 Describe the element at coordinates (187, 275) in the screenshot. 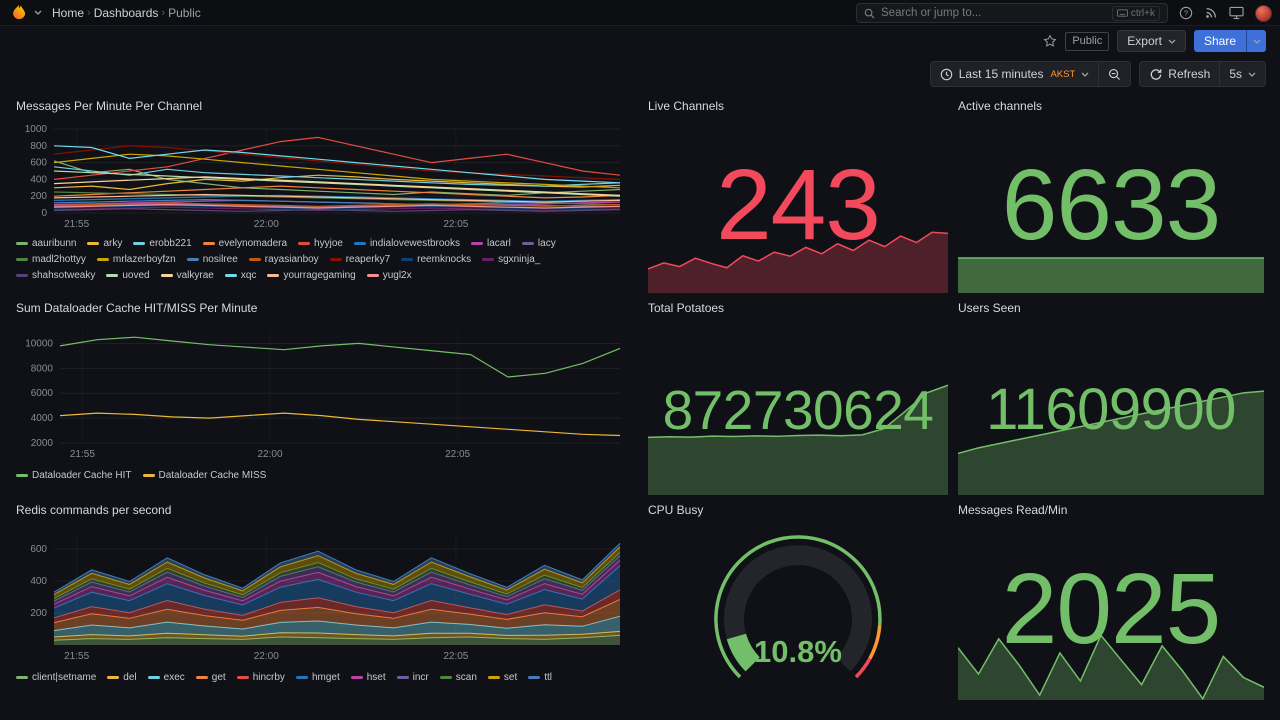

I see `legend-item: valkyrae` at that location.